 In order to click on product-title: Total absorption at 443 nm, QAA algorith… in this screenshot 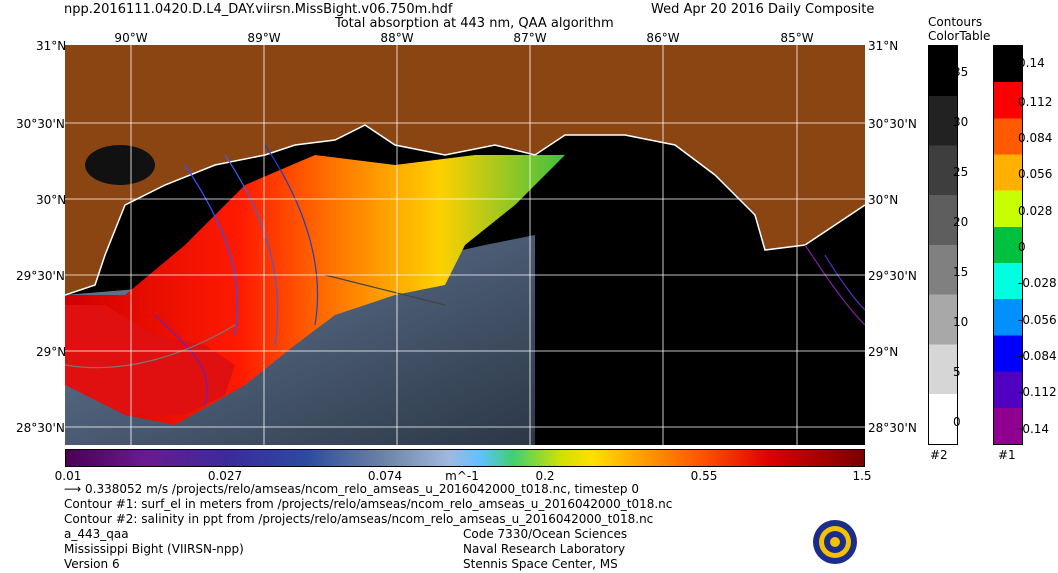, I will do `click(474, 23)`.